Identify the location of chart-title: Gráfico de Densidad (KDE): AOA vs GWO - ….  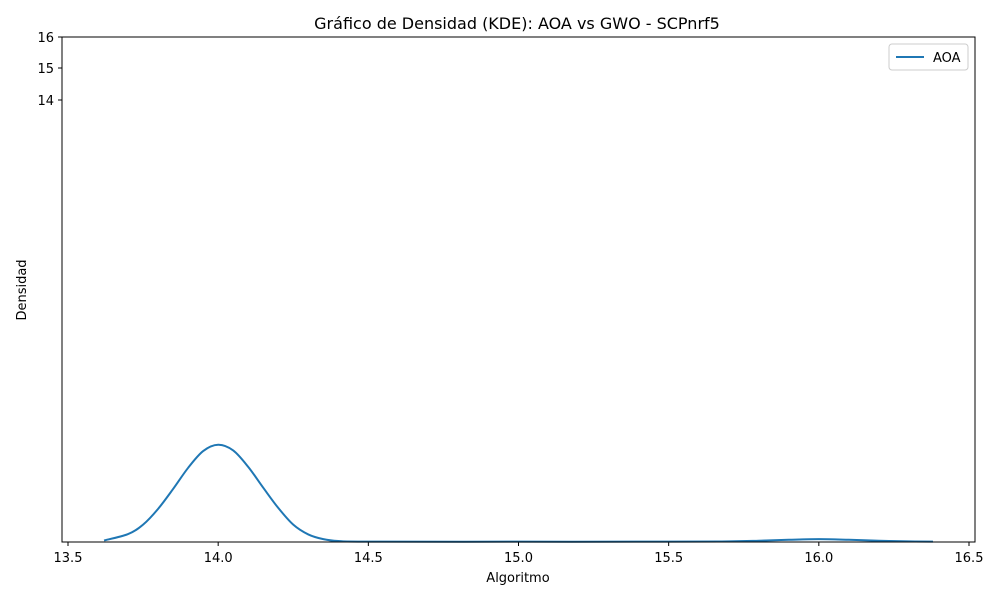
(517, 23).